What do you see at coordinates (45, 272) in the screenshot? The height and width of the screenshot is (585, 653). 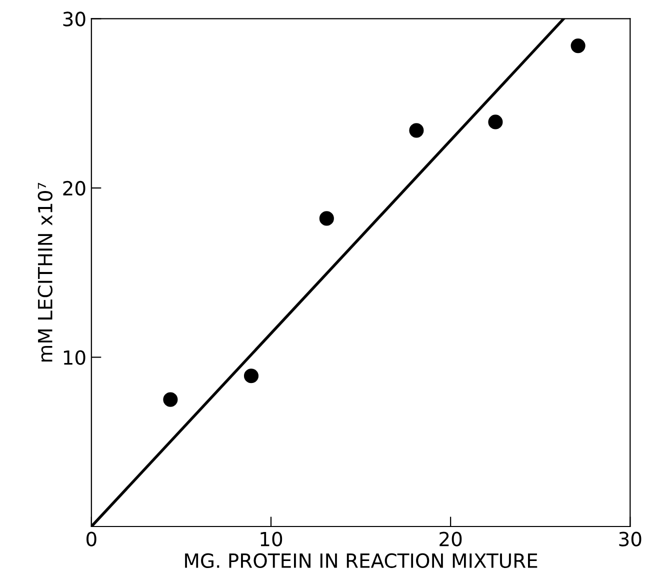 I see `y-axis-title: mM LECITHIN x10⁷` at bounding box center [45, 272].